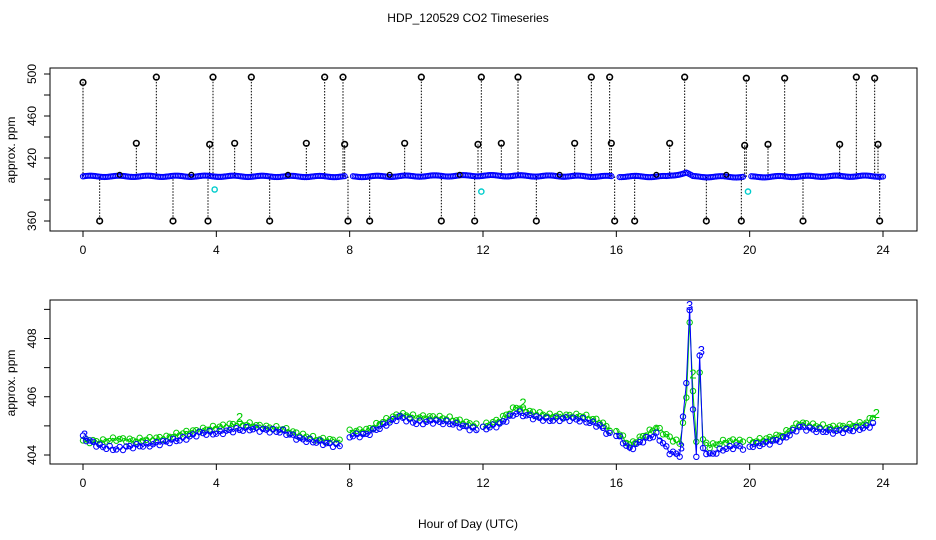 Image resolution: width=936 pixels, height=540 pixels. I want to click on y-tick-label: 360, so click(32, 221).